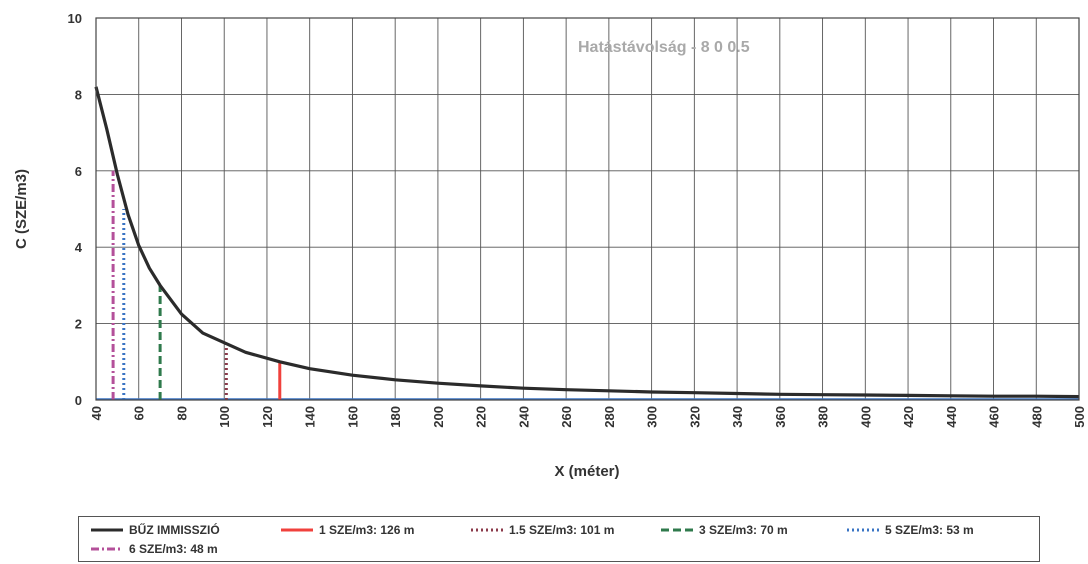 The width and height of the screenshot is (1088, 564). I want to click on x-tick-label: 400, so click(865, 417).